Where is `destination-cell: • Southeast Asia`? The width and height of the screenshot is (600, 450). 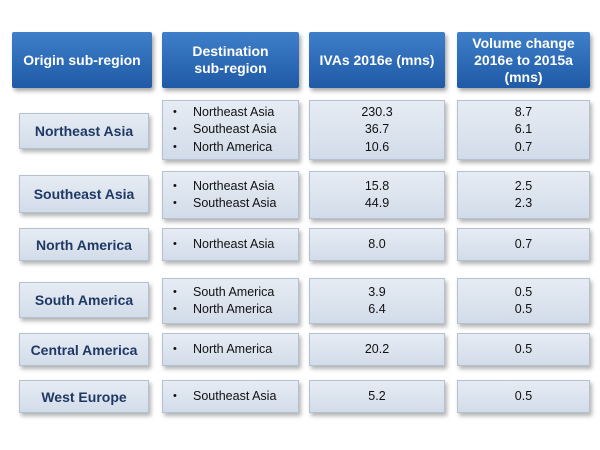 destination-cell: • Southeast Asia is located at coordinates (230, 396).